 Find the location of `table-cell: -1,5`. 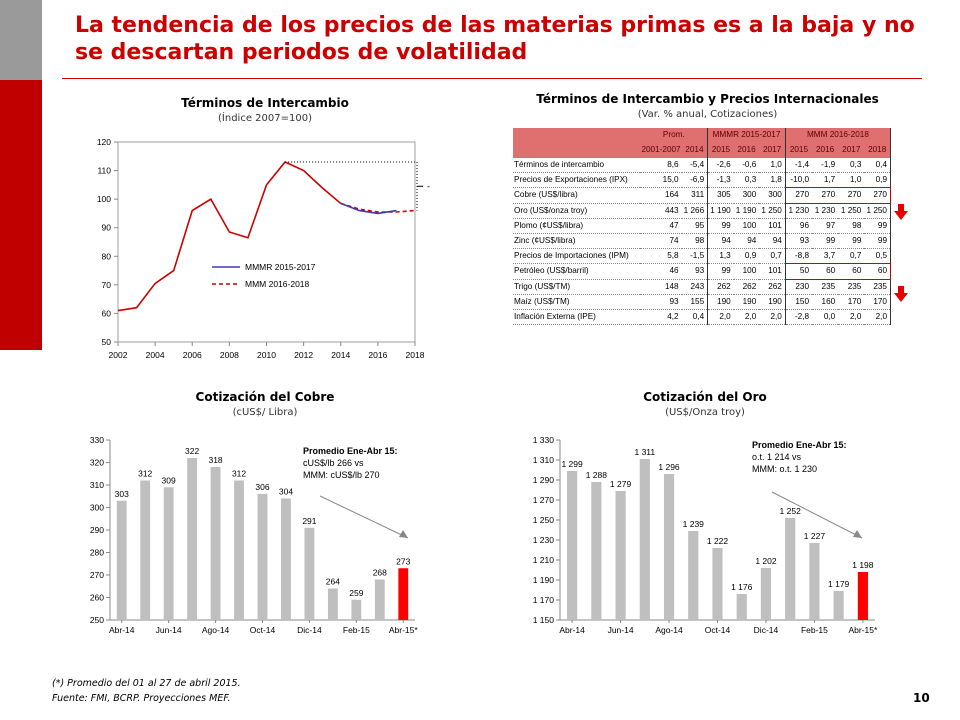

table-cell: -1,5 is located at coordinates (695, 256).